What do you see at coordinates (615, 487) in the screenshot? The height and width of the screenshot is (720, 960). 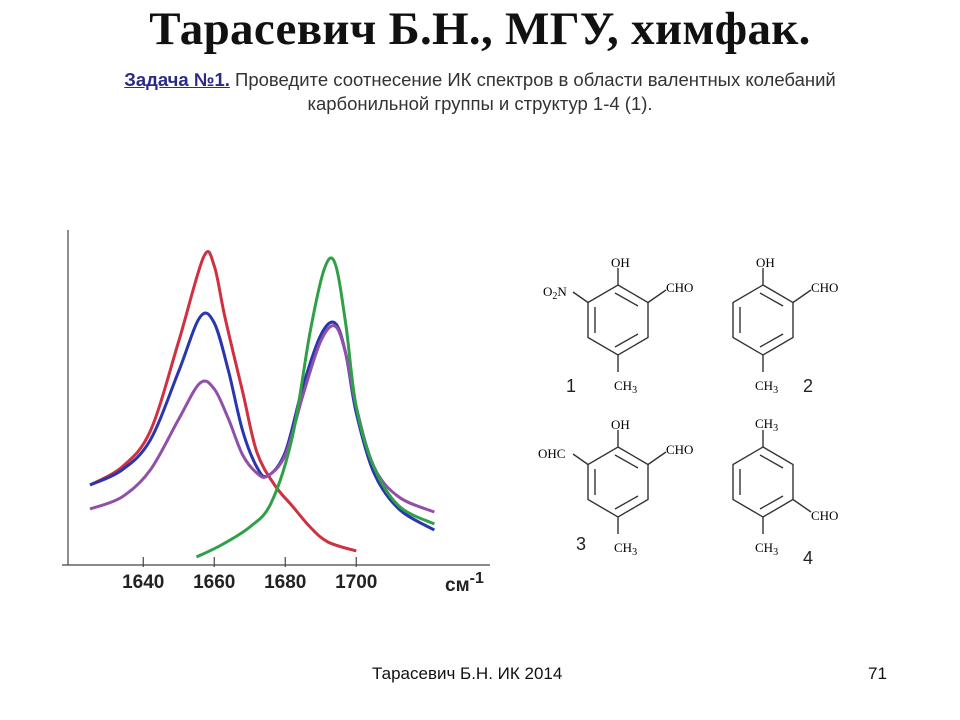 I see `structure-3: OH CHO OHC CH3 3` at bounding box center [615, 487].